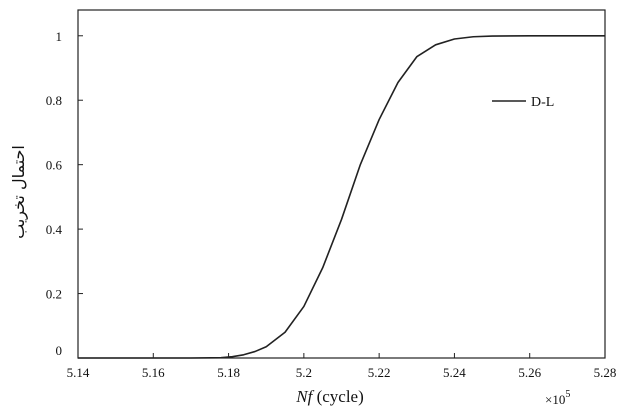 The width and height of the screenshot is (626, 412). Describe the element at coordinates (567, 394) in the screenshot. I see `x-axis-multiplier-exponent: 5` at that location.